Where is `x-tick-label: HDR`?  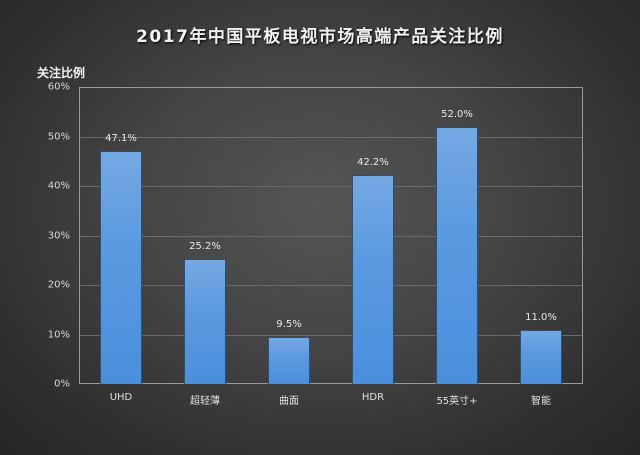
x-tick-label: HDR is located at coordinates (373, 397).